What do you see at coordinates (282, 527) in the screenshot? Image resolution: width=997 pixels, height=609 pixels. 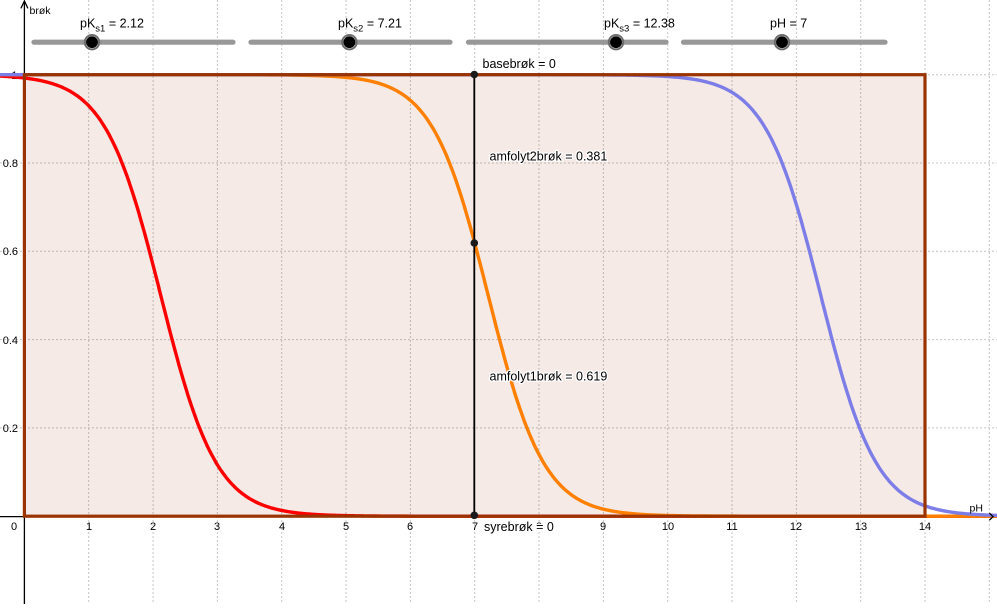 I see `svg-text: 4` at bounding box center [282, 527].